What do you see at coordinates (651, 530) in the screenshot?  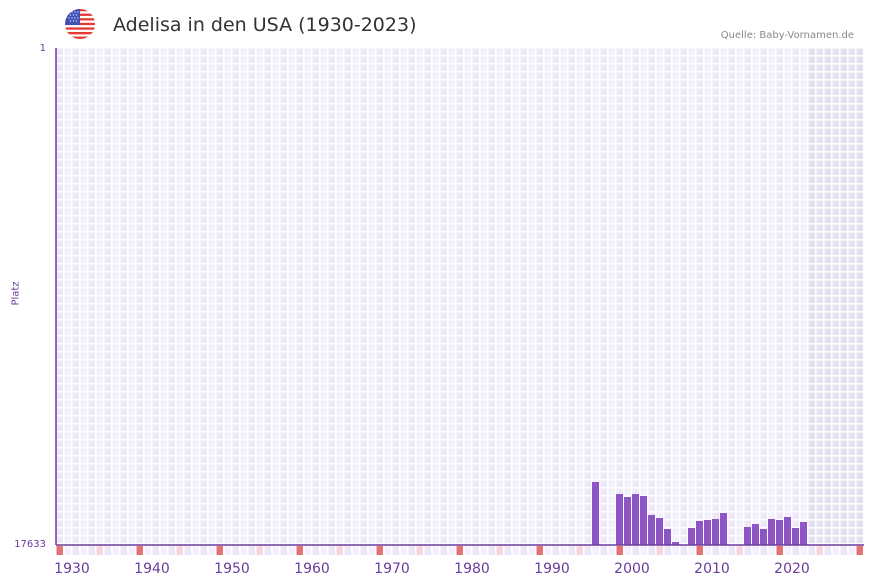 I see `bar-2002` at bounding box center [651, 530].